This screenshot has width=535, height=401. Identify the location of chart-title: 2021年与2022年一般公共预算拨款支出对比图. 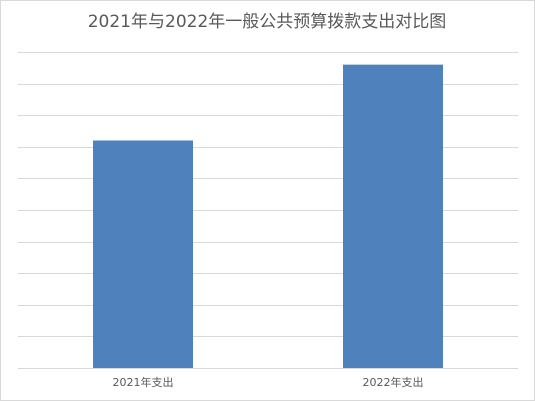
(267, 22).